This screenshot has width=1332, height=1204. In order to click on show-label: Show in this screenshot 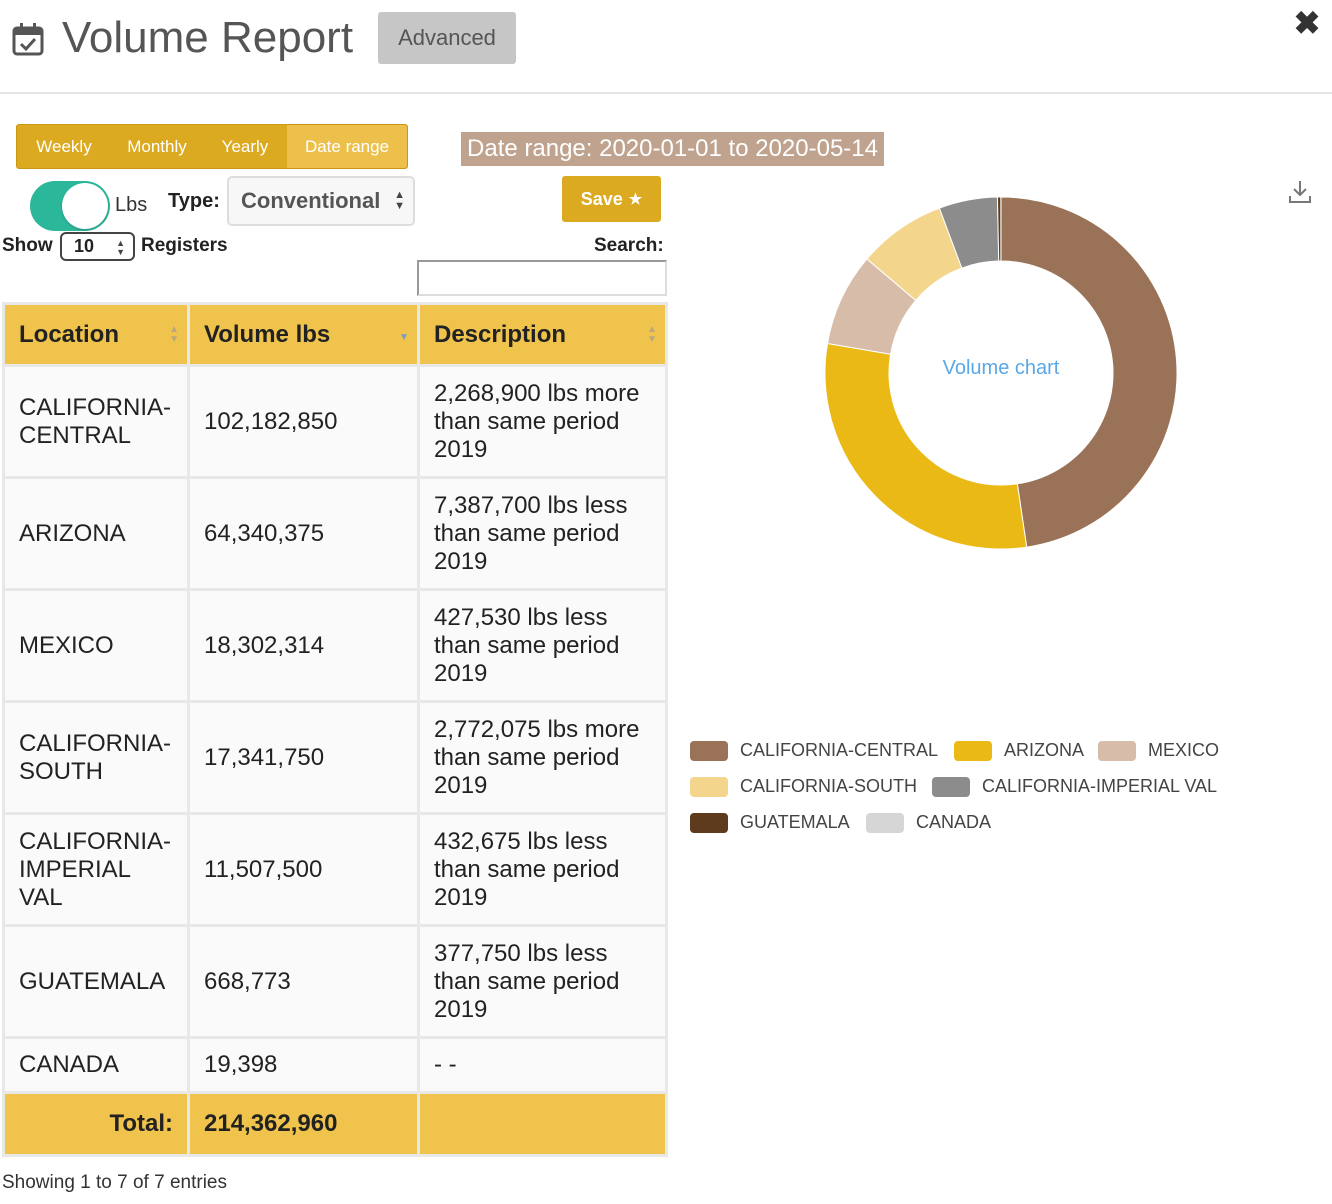, I will do `click(27, 245)`.